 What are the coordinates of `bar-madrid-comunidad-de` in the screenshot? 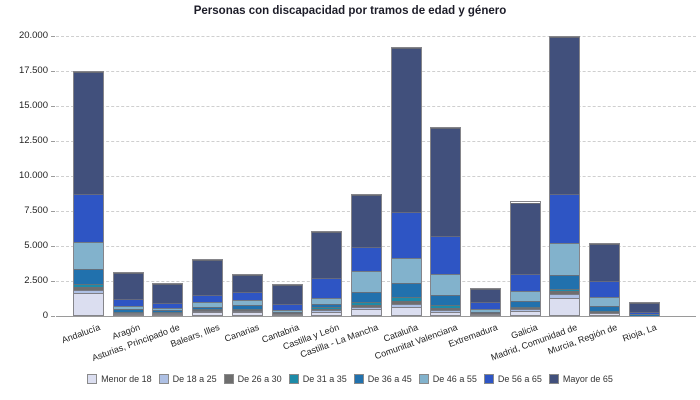 It's located at (565, 176).